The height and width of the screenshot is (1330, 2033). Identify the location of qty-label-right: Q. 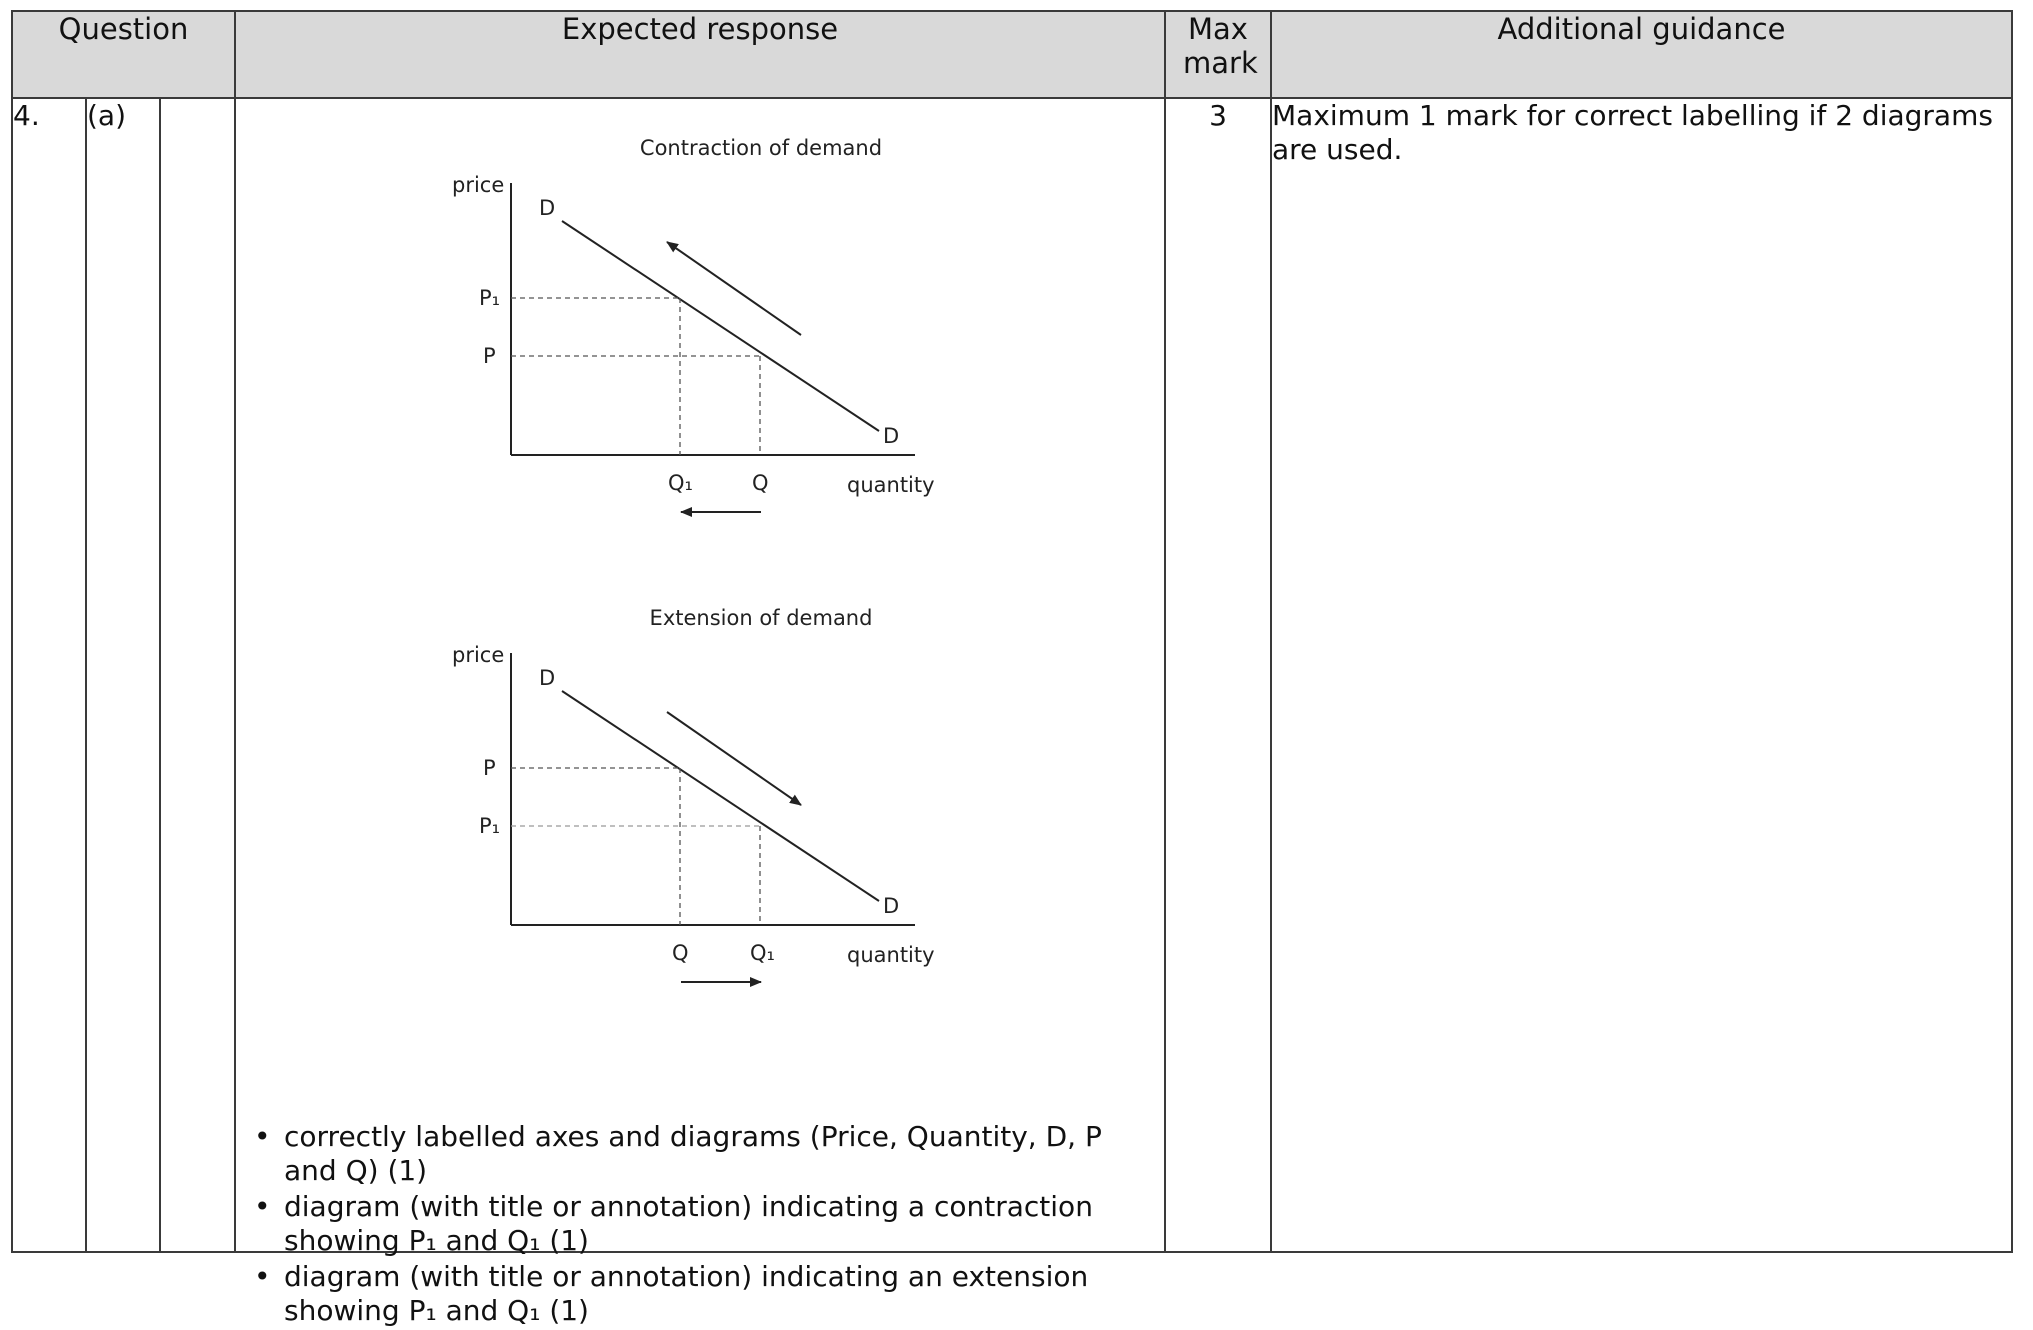
(760, 483).